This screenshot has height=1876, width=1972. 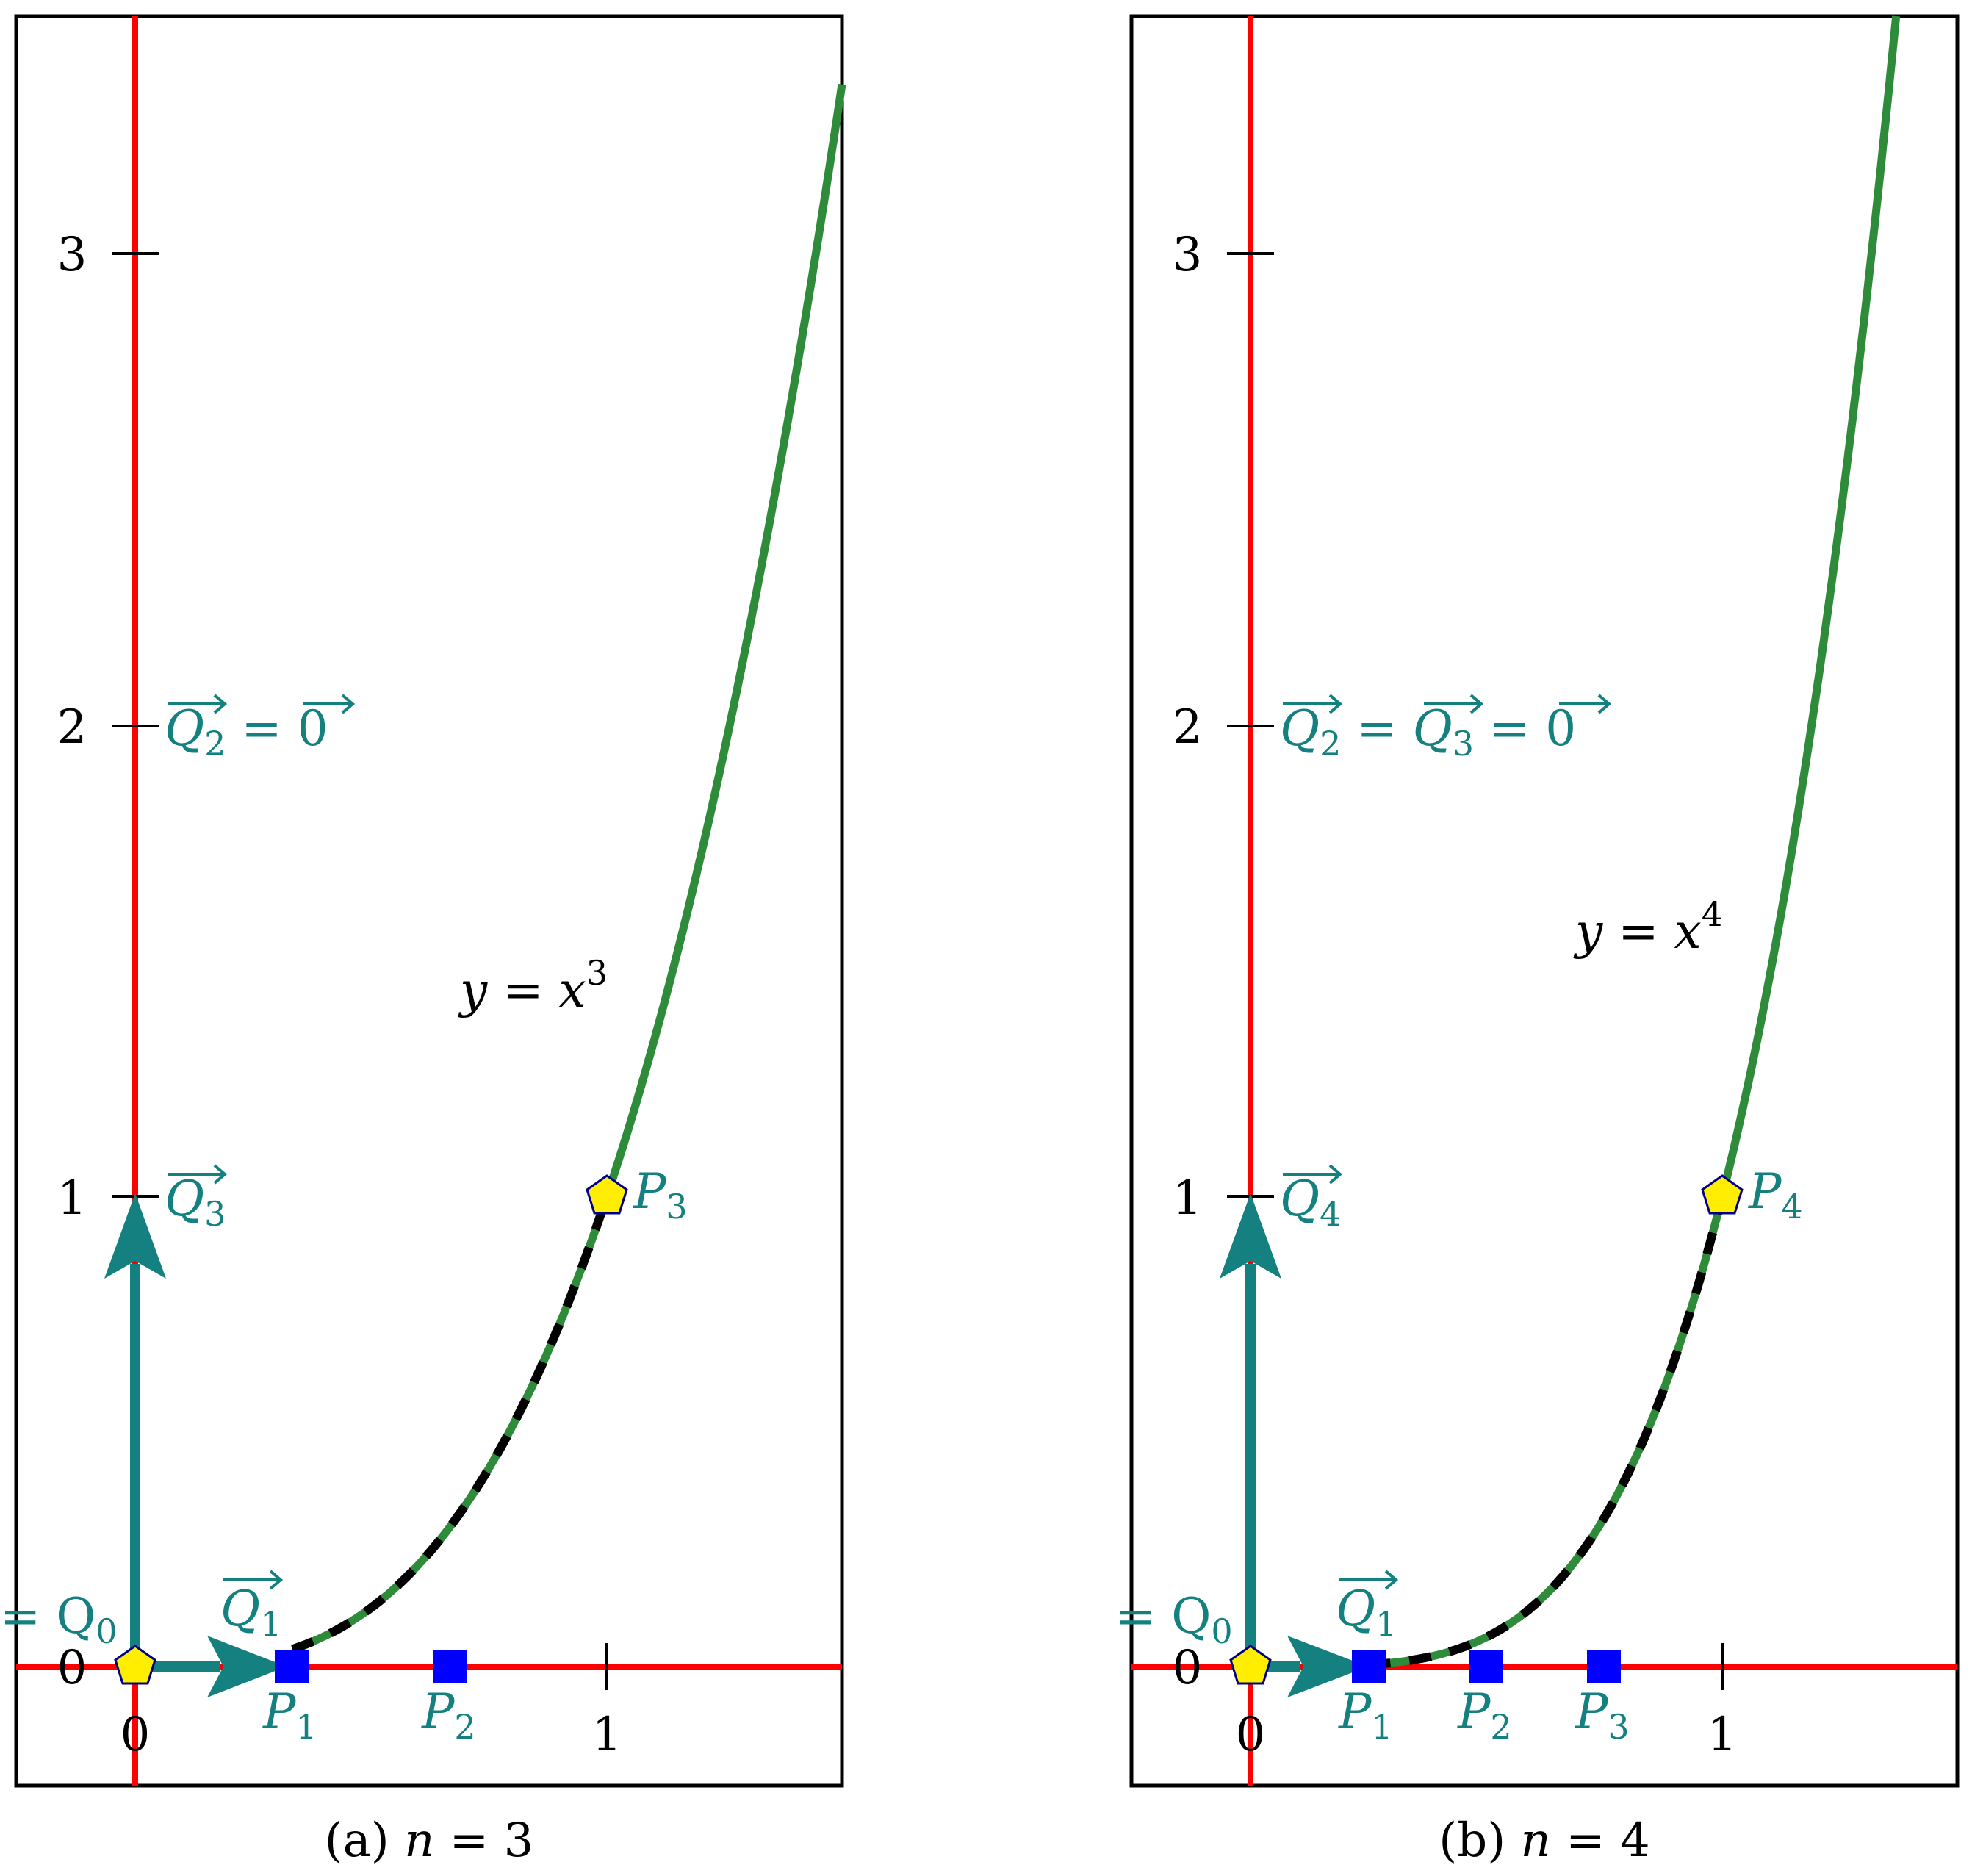 What do you see at coordinates (59, 1619) in the screenshot?
I see `panel-a-origin-label: = Q0` at bounding box center [59, 1619].